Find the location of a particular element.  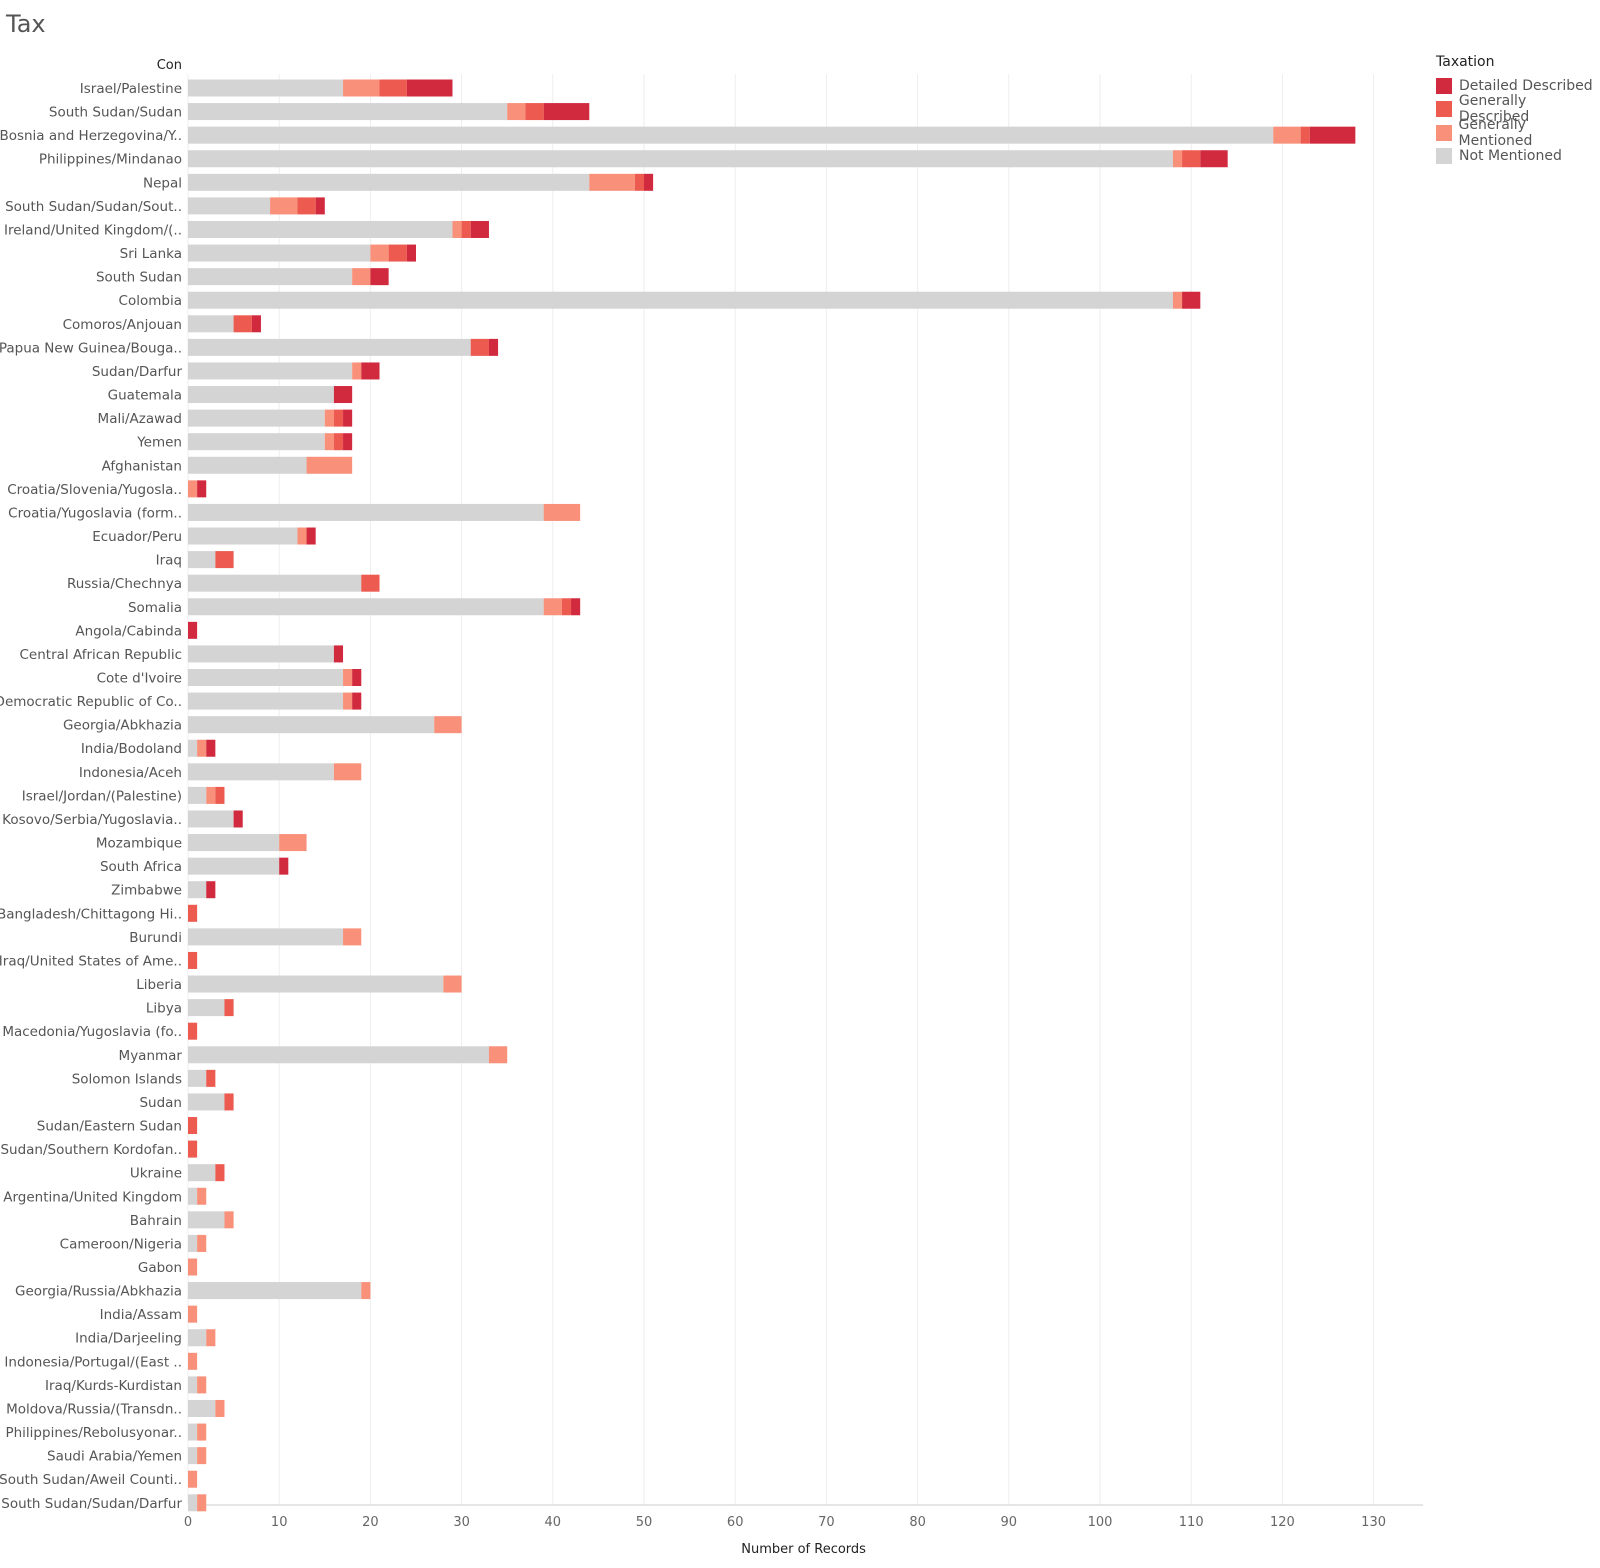

row-label: South Africa is located at coordinates (141, 867).